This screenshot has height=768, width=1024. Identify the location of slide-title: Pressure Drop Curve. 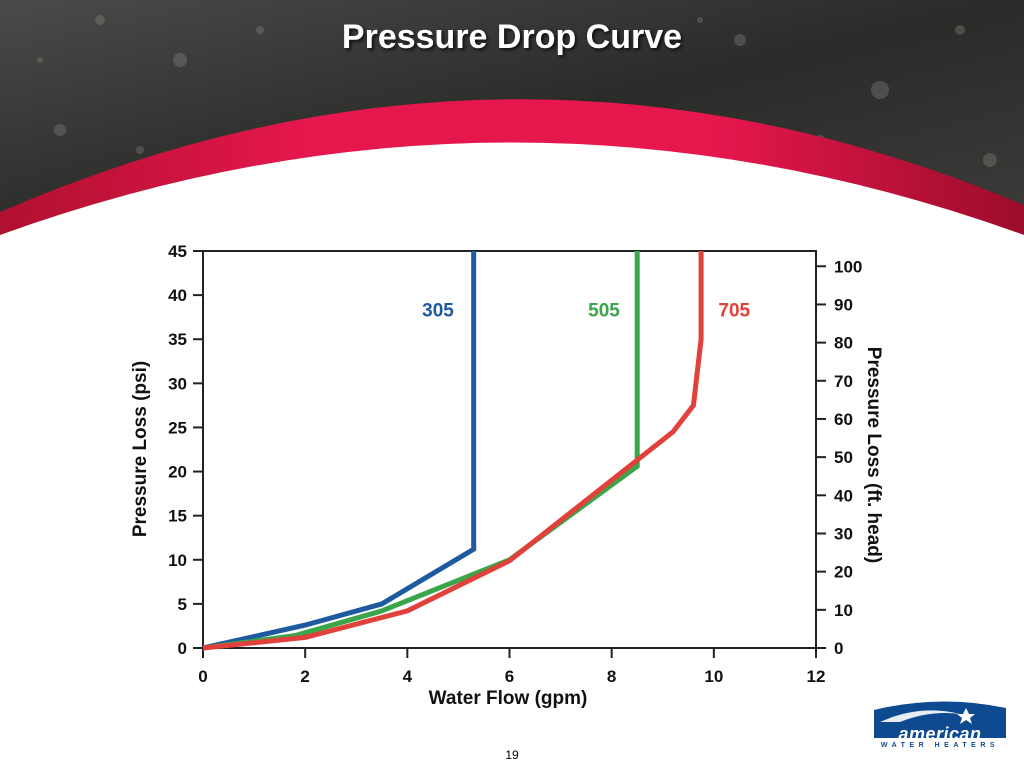
(512, 37).